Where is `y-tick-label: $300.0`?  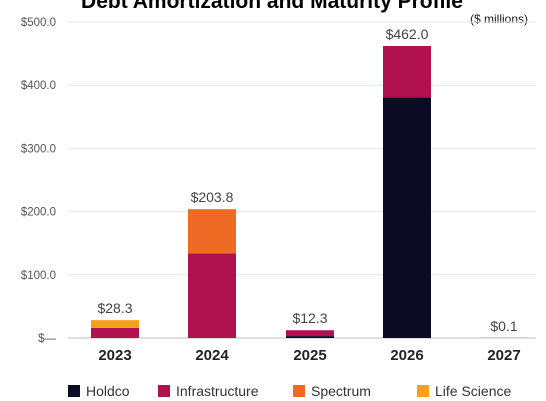
y-tick-label: $300.0 is located at coordinates (38, 149).